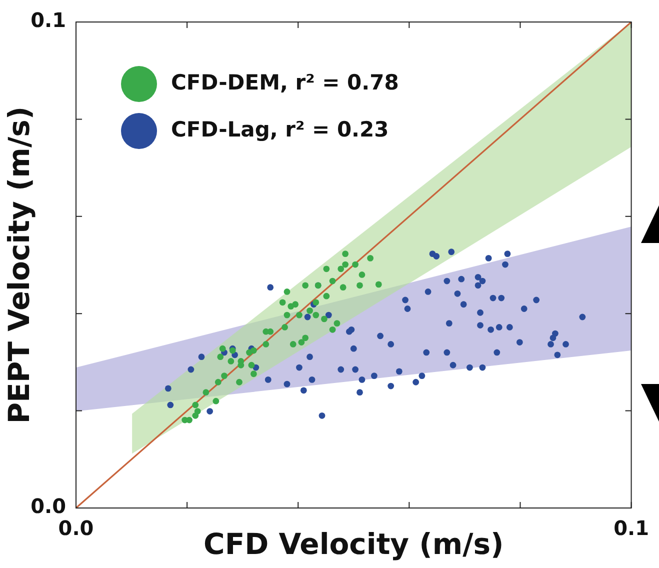  Describe the element at coordinates (19, 265) in the screenshot. I see `y-axis-title: PEPT Velocity (m/s)` at that location.